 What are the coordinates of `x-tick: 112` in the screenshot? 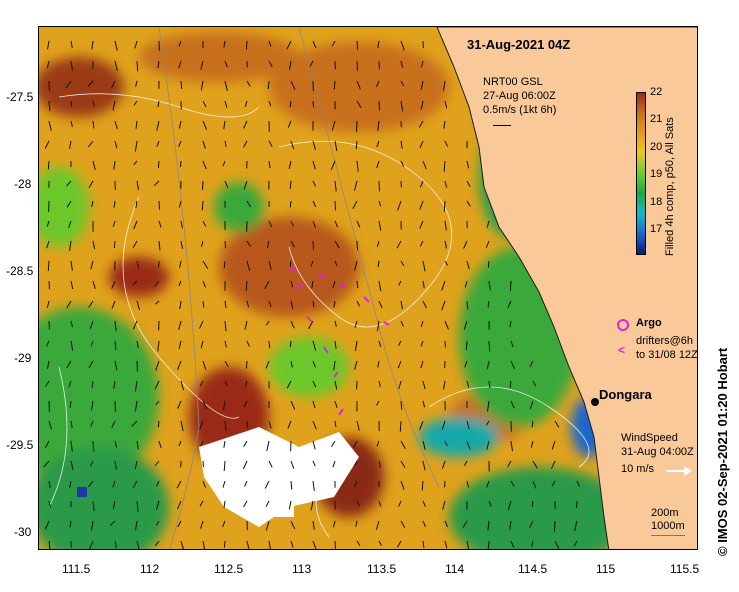 It's located at (150, 569).